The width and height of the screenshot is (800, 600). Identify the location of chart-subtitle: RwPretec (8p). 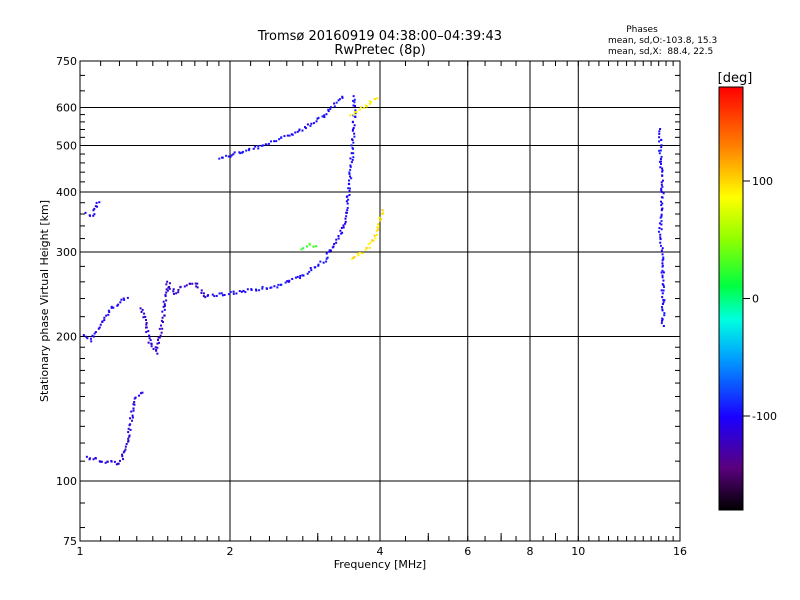
(379, 50).